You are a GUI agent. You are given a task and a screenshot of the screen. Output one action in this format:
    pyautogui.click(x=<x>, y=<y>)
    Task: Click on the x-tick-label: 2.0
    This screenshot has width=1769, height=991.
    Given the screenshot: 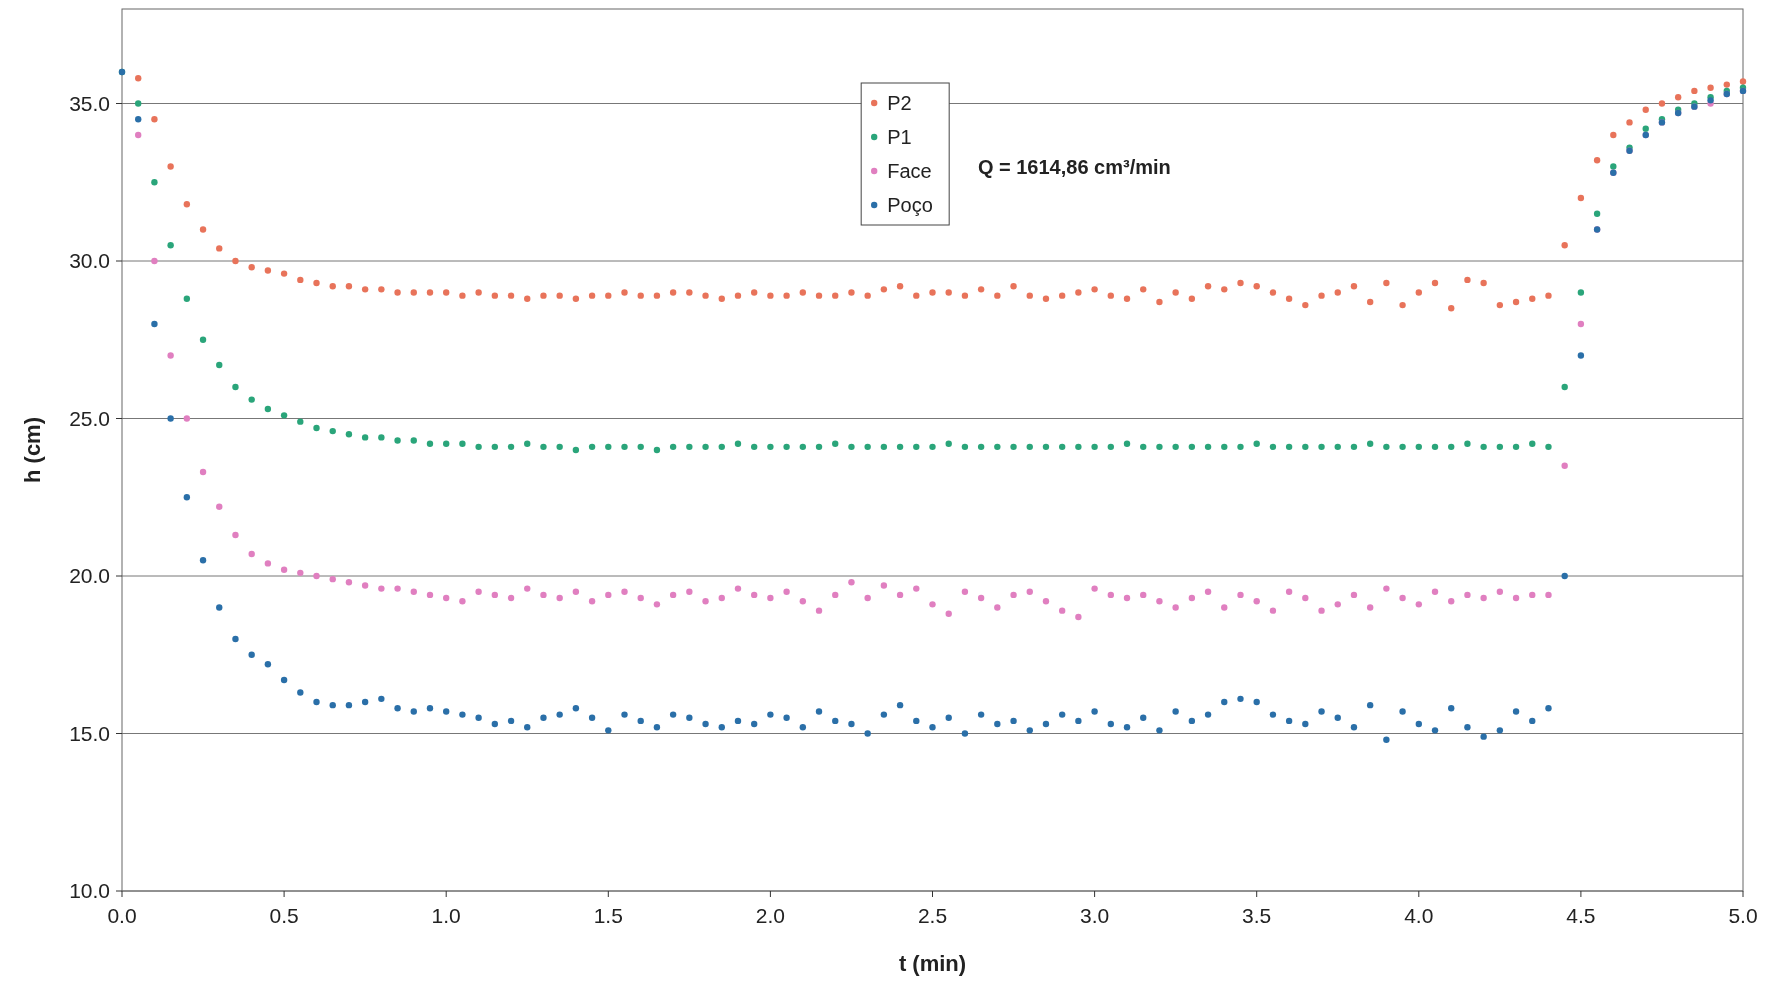 What is the action you would take?
    pyautogui.click(x=770, y=915)
    